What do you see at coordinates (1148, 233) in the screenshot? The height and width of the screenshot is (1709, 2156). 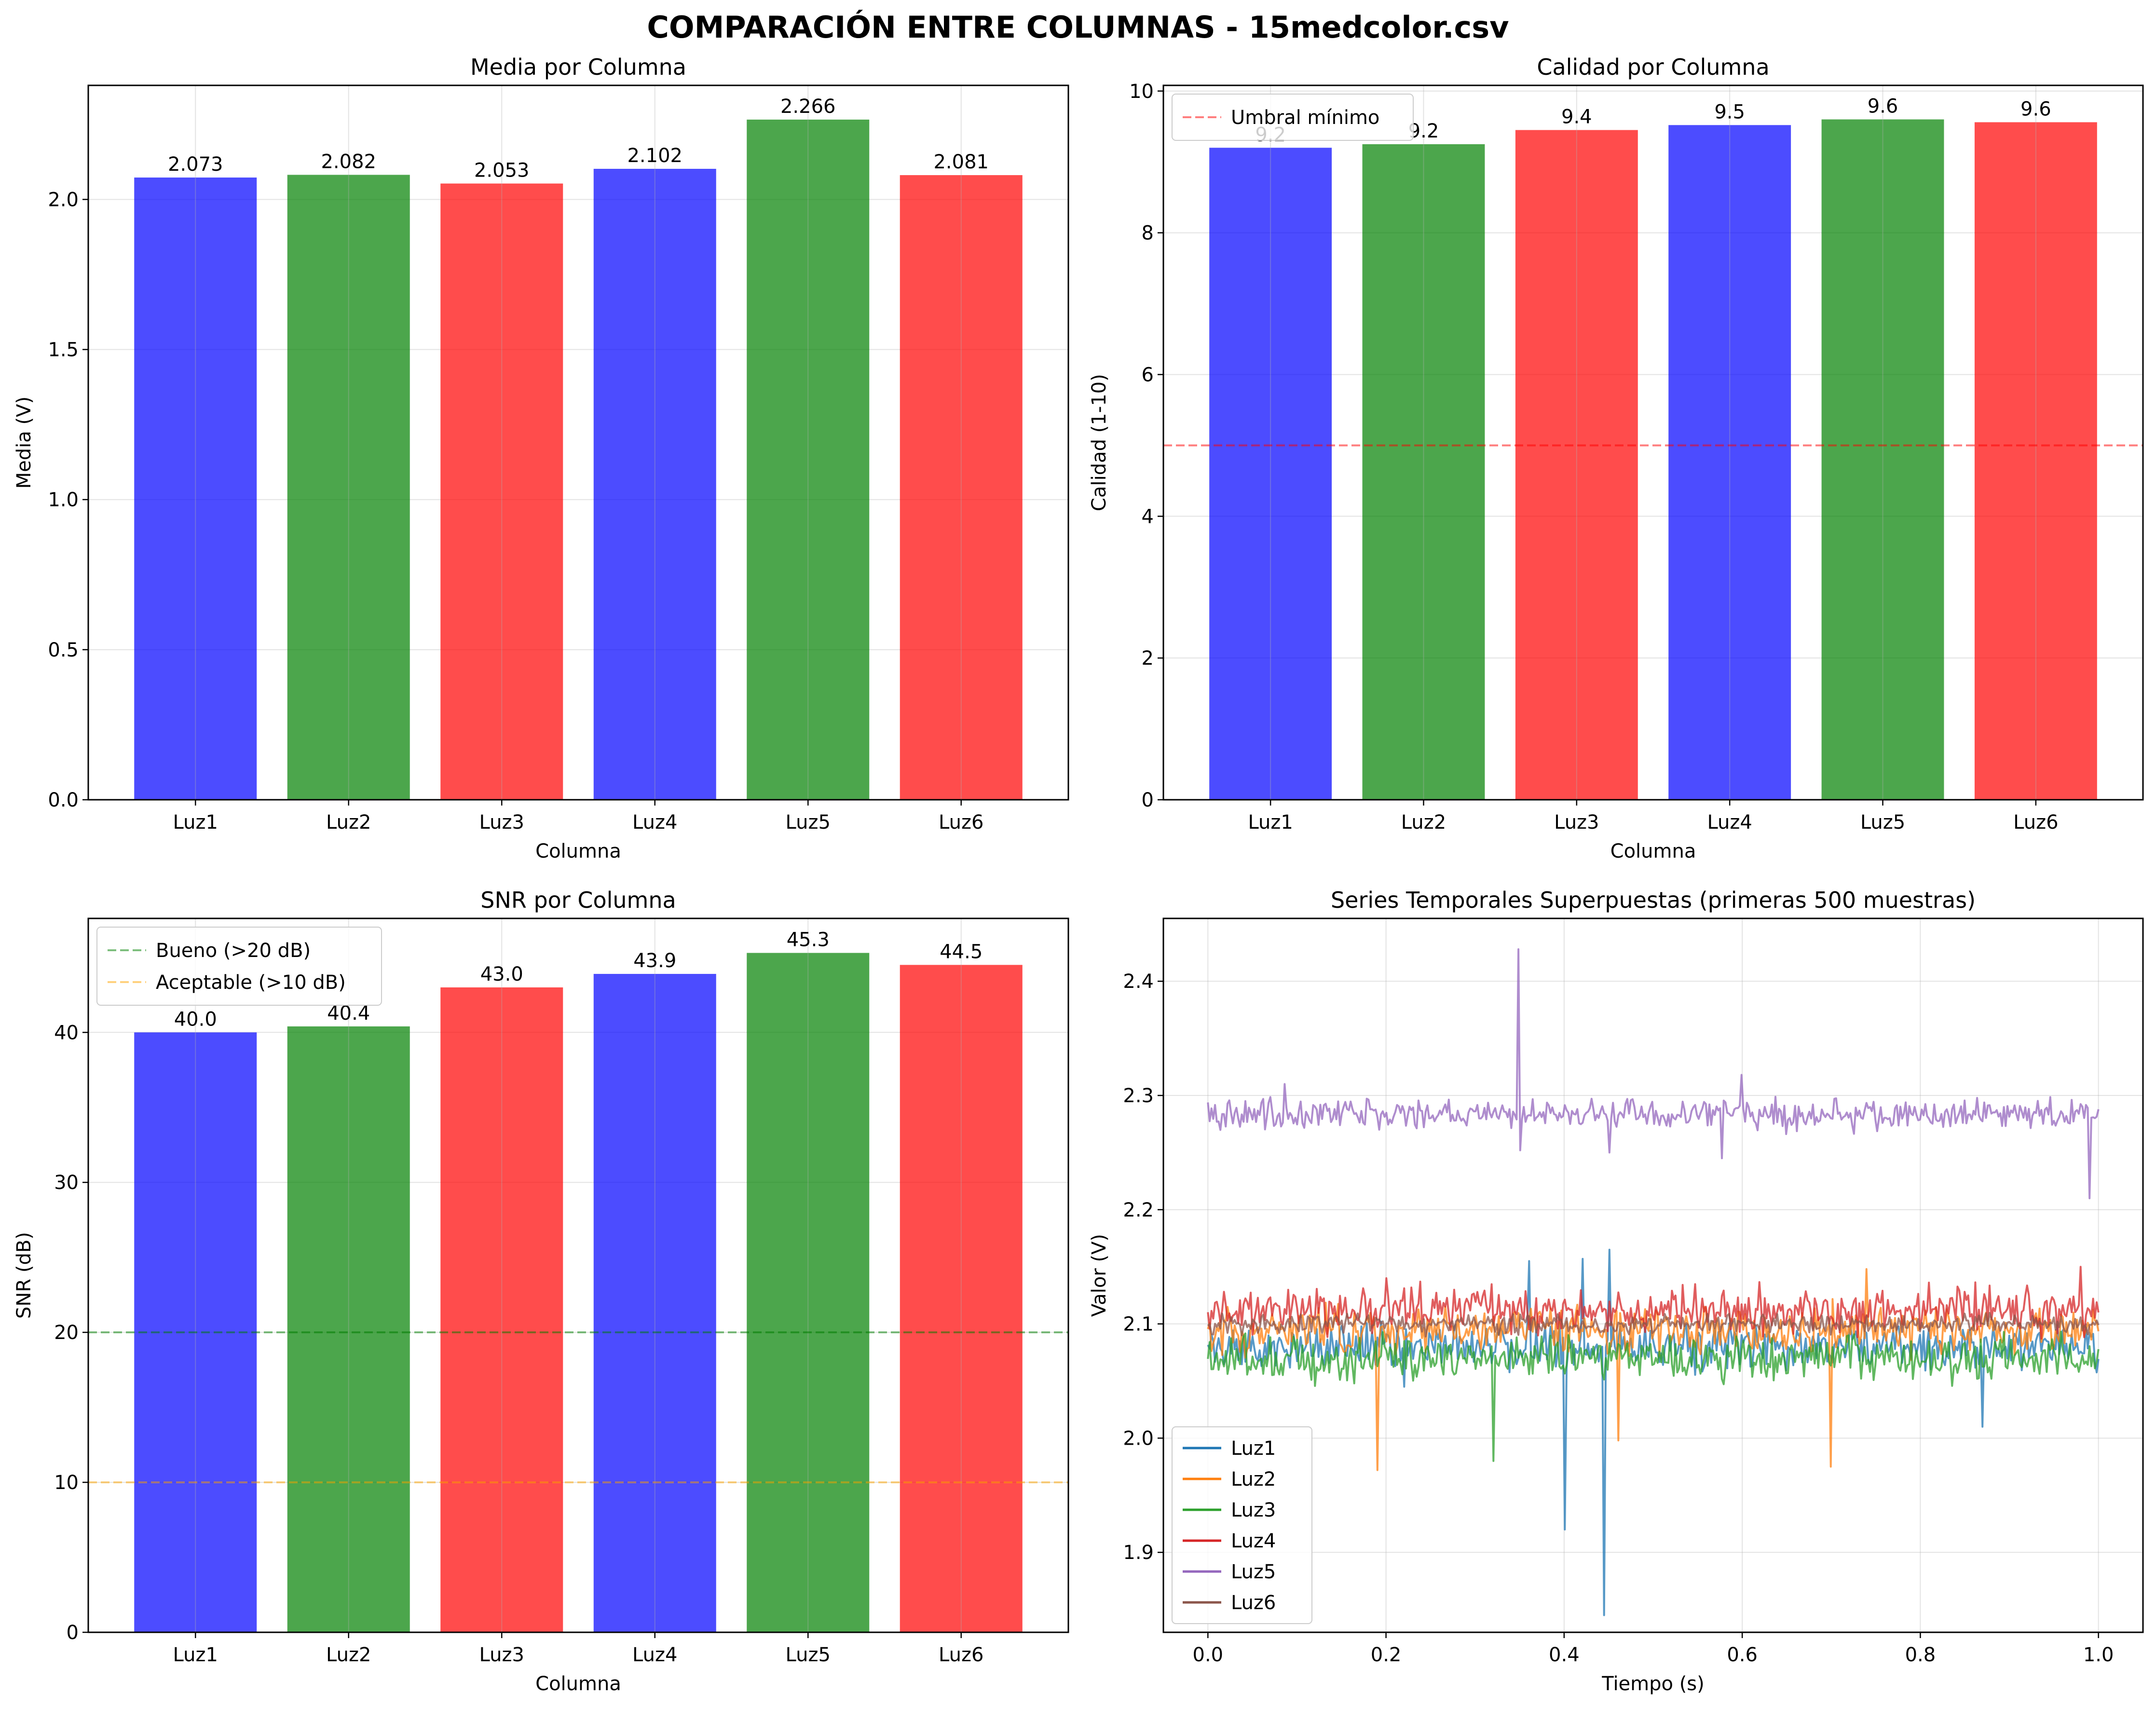 I see `y-tick-label: 8` at bounding box center [1148, 233].